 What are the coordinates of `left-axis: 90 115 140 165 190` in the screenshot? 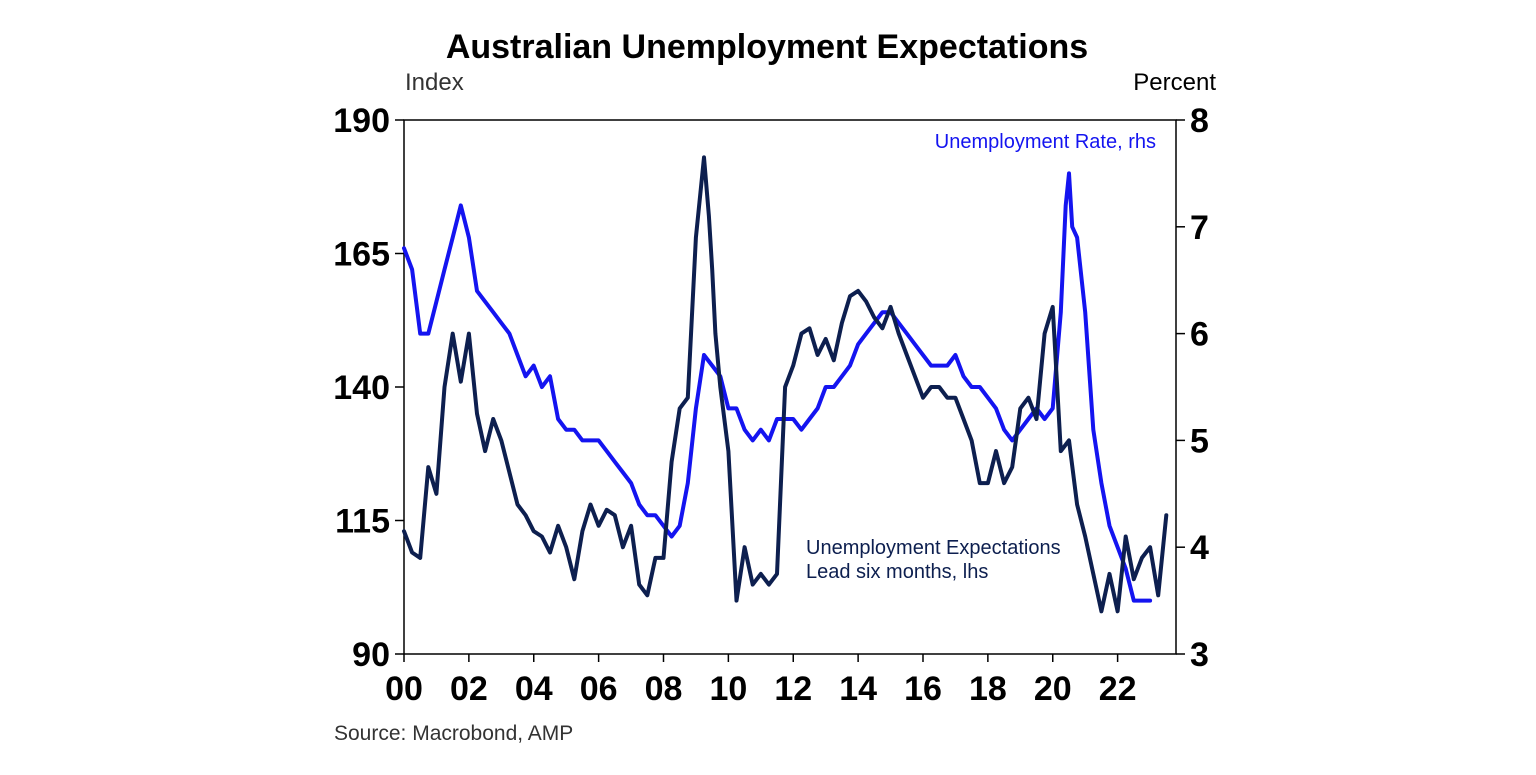 It's located at (368, 388).